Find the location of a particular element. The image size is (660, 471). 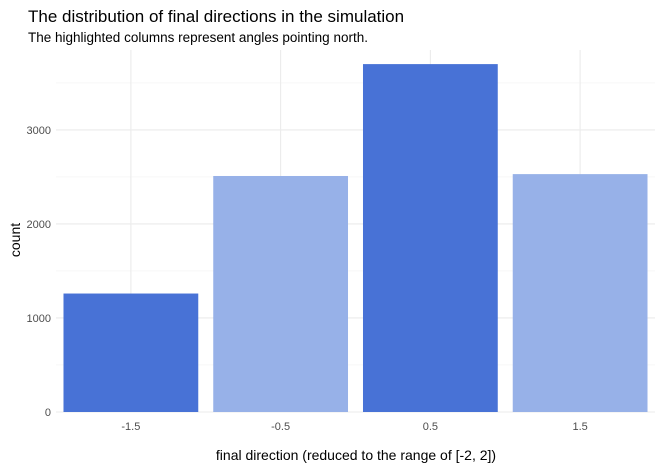

bar--1.5 is located at coordinates (131, 352).